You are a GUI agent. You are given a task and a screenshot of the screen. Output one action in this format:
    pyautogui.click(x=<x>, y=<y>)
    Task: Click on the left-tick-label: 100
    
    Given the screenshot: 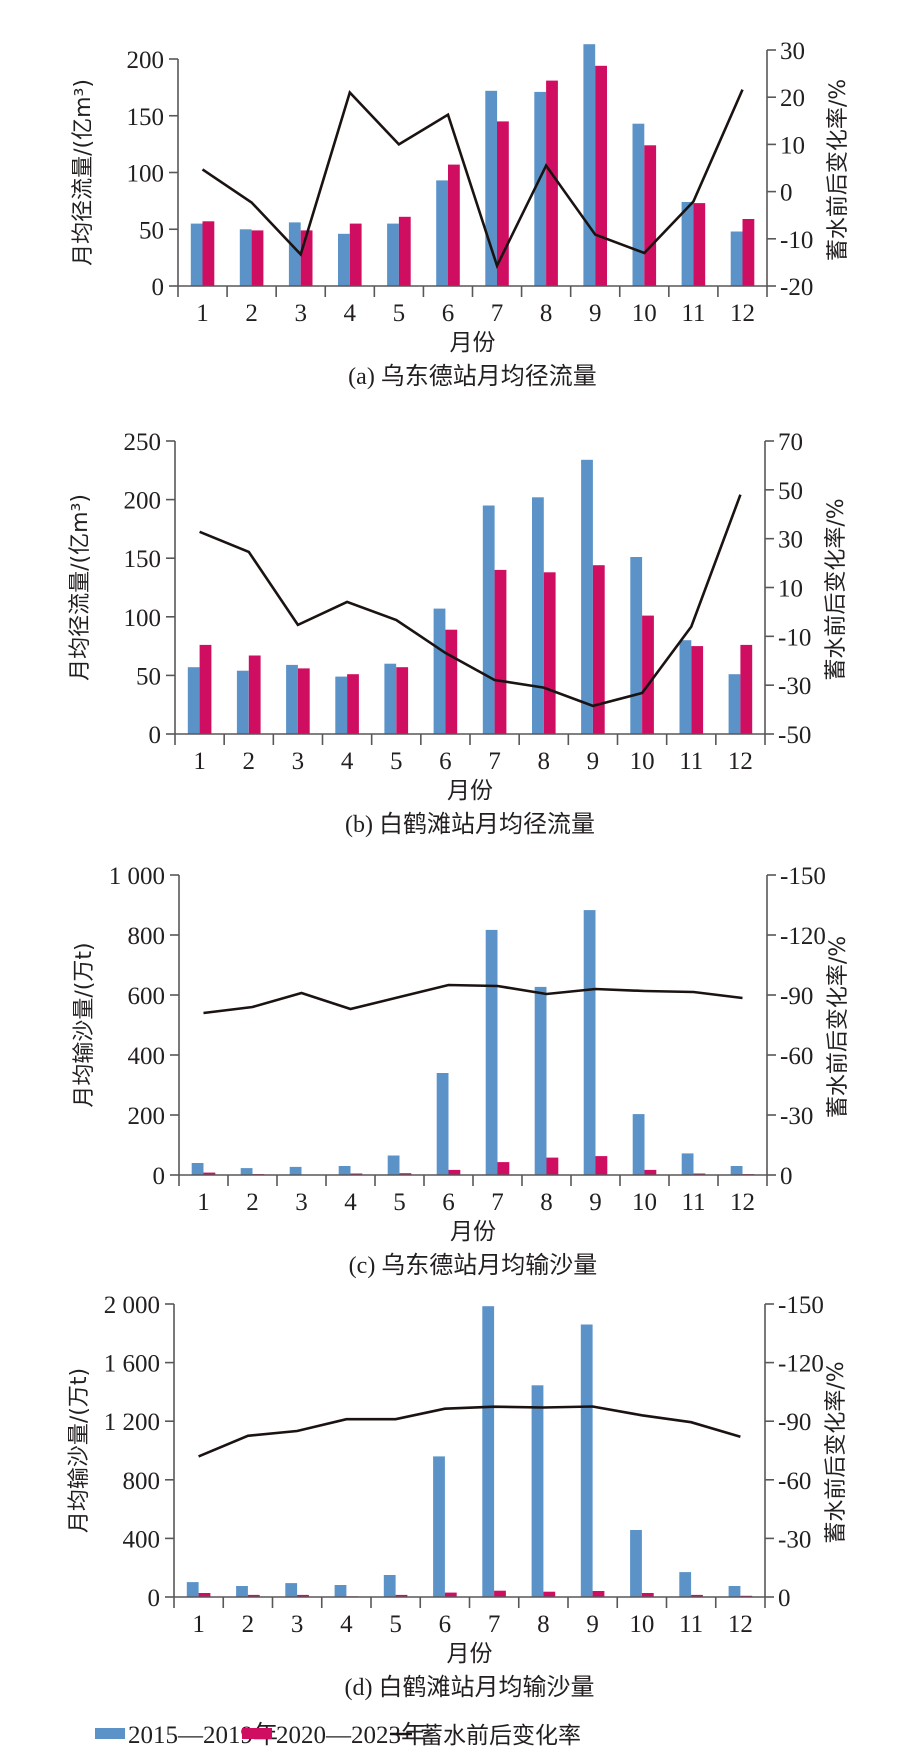 What is the action you would take?
    pyautogui.click(x=143, y=618)
    